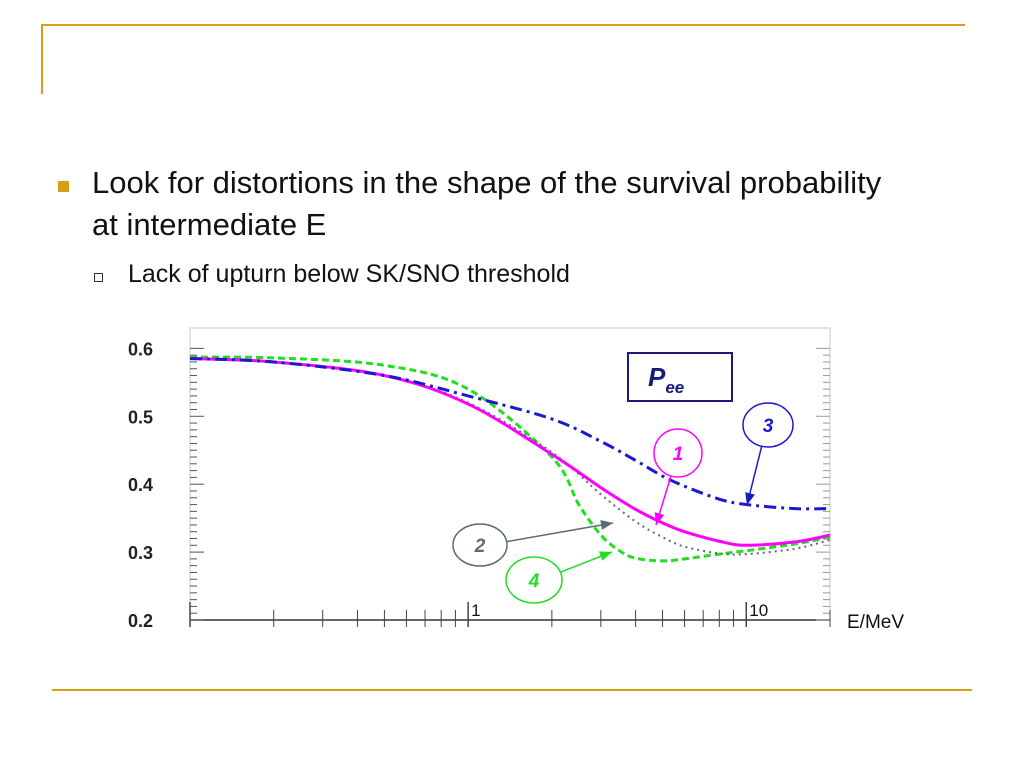 The image size is (1024, 768). What do you see at coordinates (512, 690) in the screenshot?
I see `bottom-rule` at bounding box center [512, 690].